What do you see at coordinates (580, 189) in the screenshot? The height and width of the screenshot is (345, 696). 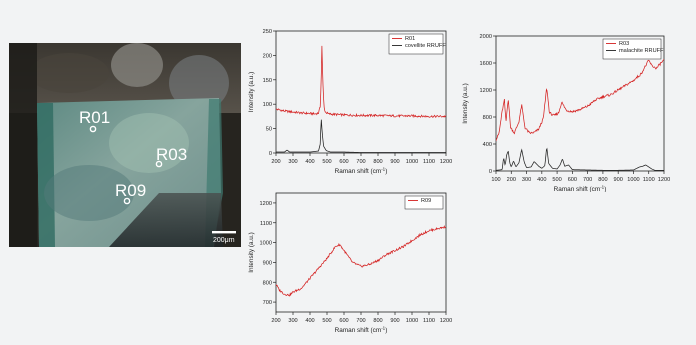 I see `x-axis-label-1: Raman shift (cm-1)` at bounding box center [580, 189].